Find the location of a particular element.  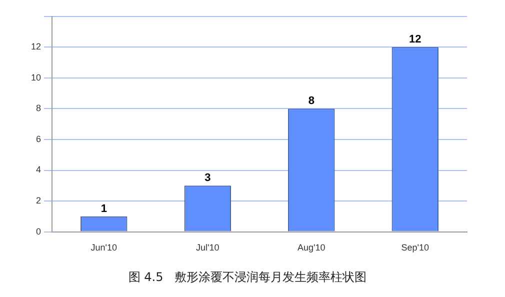

text: 图 4.5 敷形涂覆不浸润每月发生频率柱状图 is located at coordinates (247, 277).